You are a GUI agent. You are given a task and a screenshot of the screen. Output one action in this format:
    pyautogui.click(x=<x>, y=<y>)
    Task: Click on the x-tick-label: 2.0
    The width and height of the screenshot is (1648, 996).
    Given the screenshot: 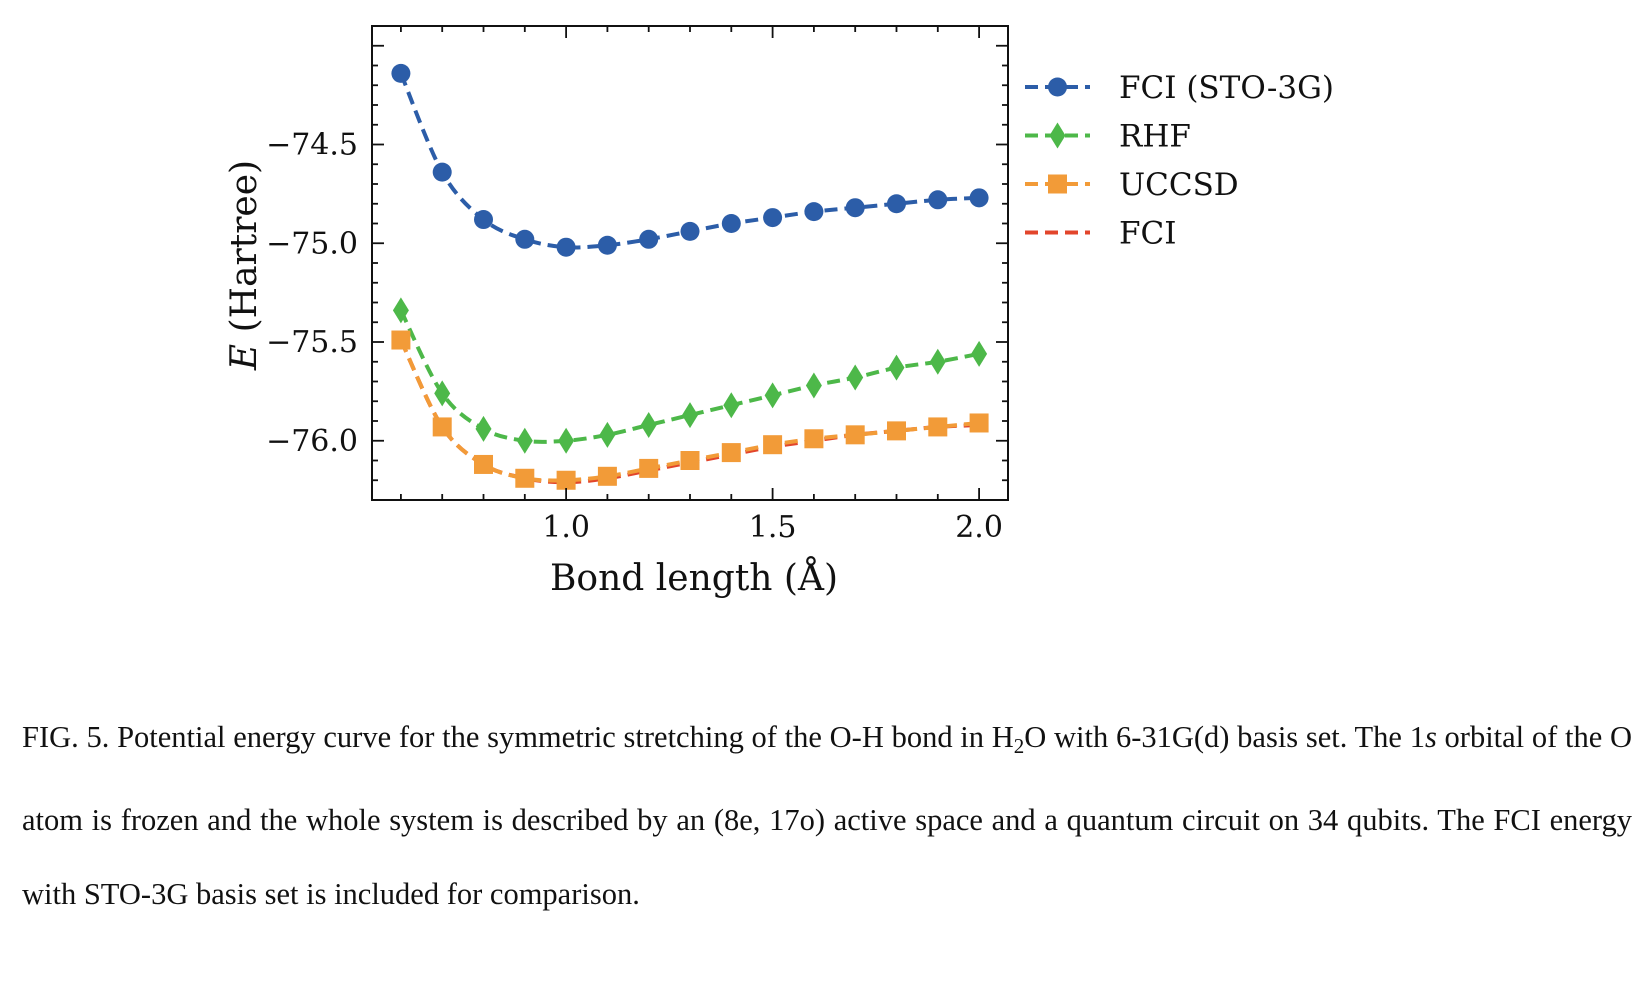 What is the action you would take?
    pyautogui.click(x=979, y=527)
    